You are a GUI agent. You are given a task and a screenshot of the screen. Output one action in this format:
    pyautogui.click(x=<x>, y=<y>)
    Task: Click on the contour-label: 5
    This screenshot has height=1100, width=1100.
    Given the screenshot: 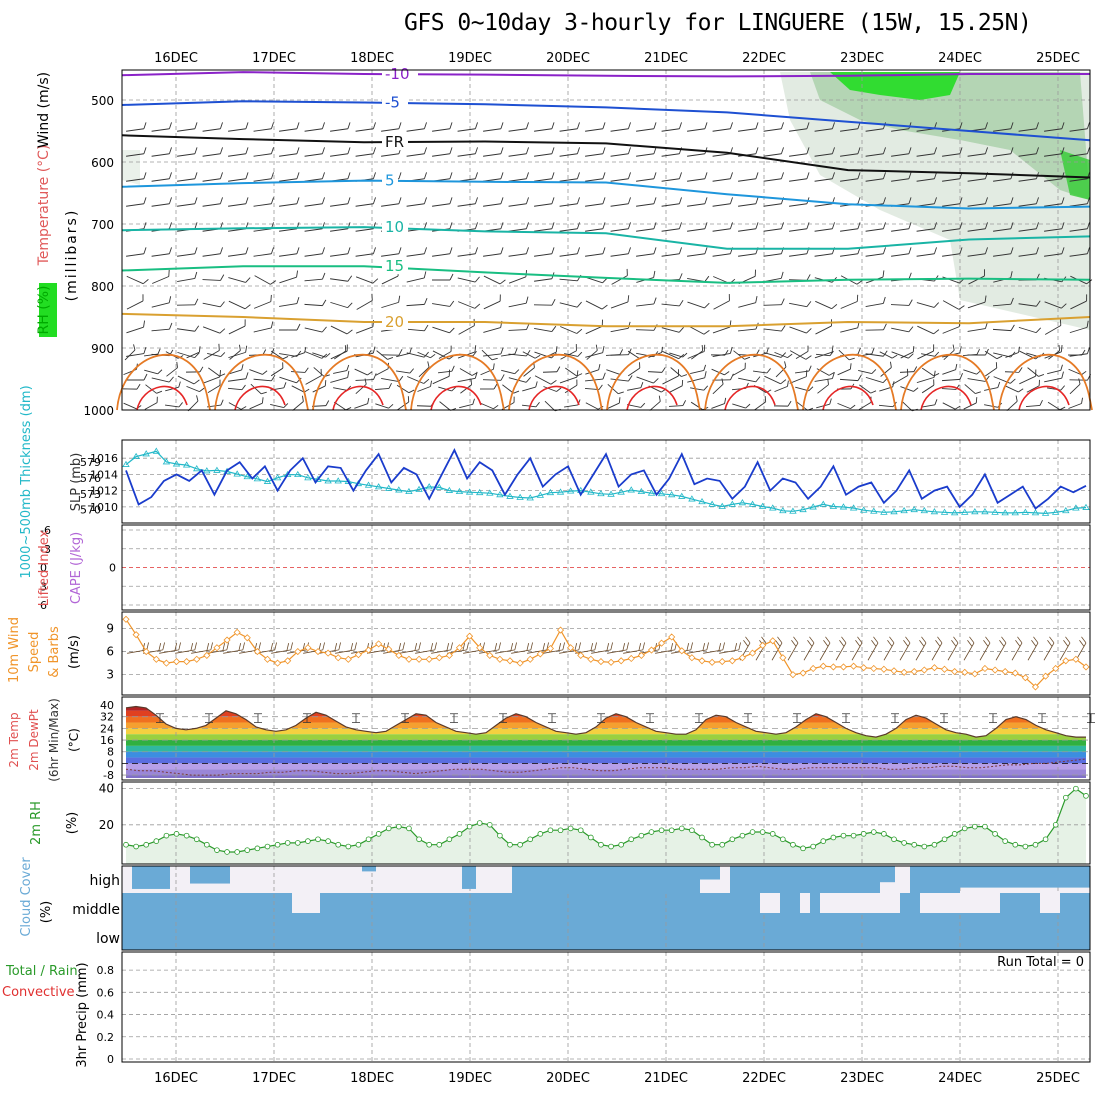 What is the action you would take?
    pyautogui.click(x=390, y=181)
    